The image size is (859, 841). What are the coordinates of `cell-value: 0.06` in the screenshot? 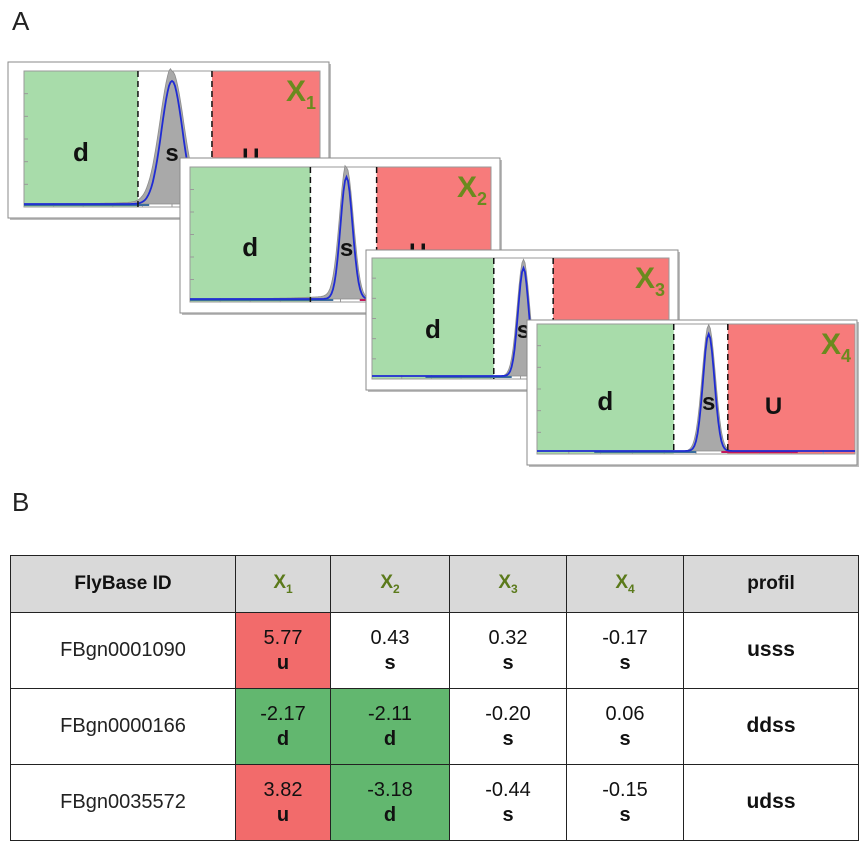 It's located at (625, 713).